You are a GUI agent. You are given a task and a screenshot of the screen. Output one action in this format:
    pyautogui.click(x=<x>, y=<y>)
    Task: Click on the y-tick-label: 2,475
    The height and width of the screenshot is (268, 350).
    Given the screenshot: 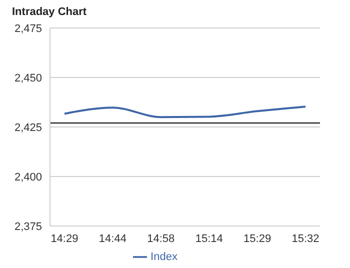 What is the action you would take?
    pyautogui.click(x=28, y=28)
    